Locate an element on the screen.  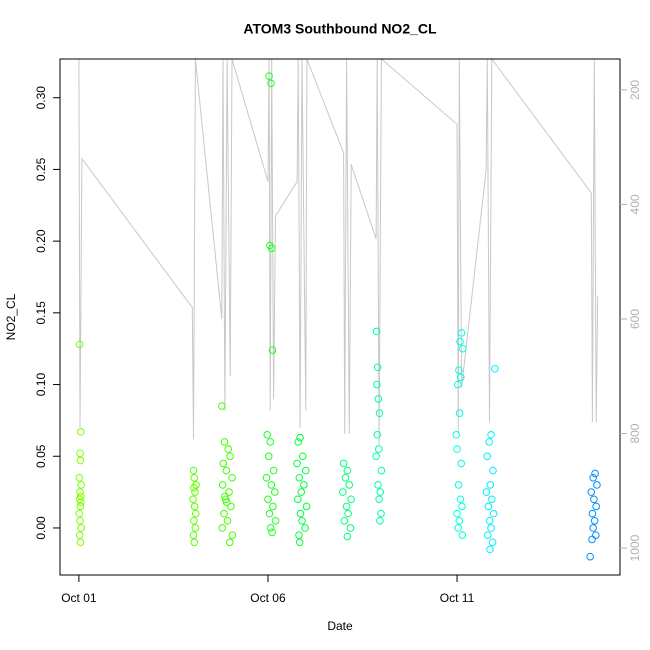
y2-tick-label: 800 is located at coordinates (635, 433).